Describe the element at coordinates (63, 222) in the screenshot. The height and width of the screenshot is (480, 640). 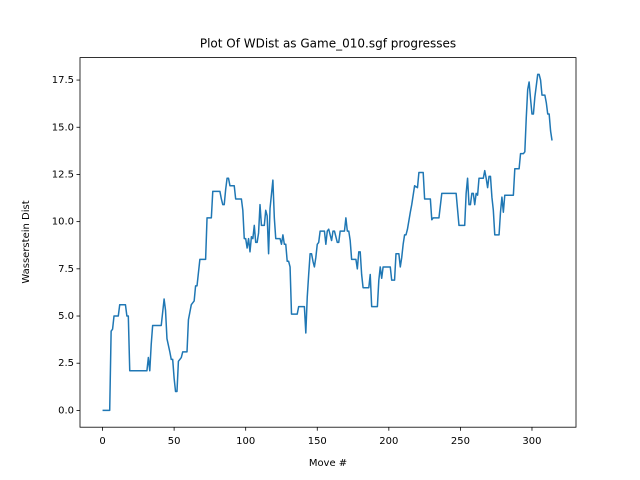
I see `y-tick-label: 10.0` at that location.